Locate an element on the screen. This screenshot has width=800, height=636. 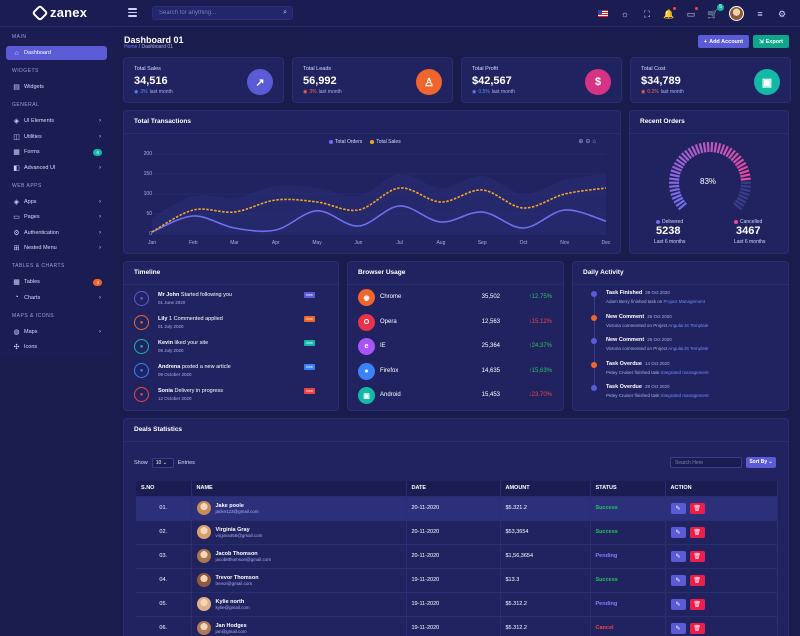
col-status: STATUS is located at coordinates (628, 488).